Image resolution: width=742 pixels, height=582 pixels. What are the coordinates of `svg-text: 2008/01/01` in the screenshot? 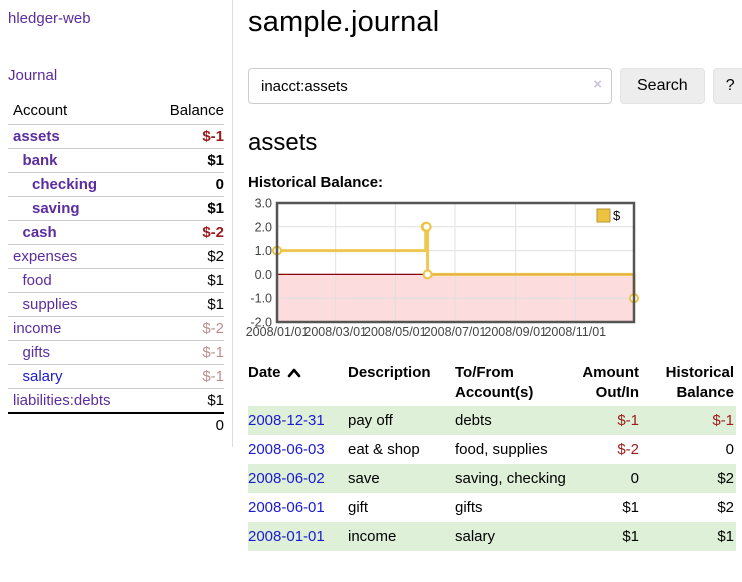 It's located at (277, 332).